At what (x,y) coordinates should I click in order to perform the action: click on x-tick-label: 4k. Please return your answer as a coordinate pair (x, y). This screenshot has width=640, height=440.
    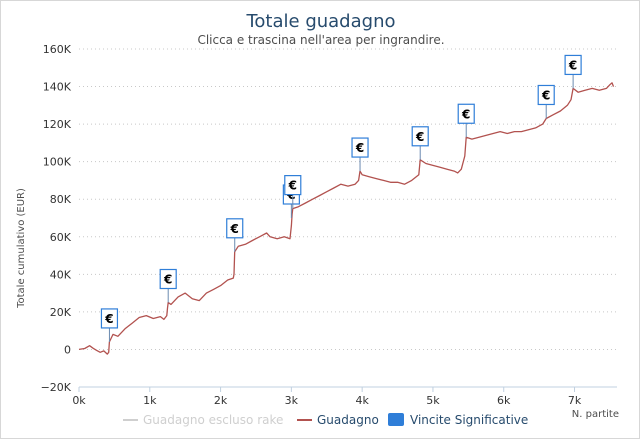
    Looking at the image, I should click on (362, 400).